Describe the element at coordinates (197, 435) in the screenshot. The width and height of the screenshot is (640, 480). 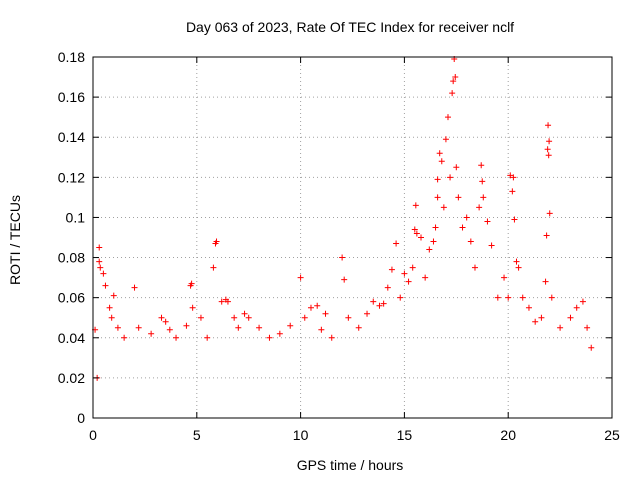
I see `x-tick-label: 5` at that location.